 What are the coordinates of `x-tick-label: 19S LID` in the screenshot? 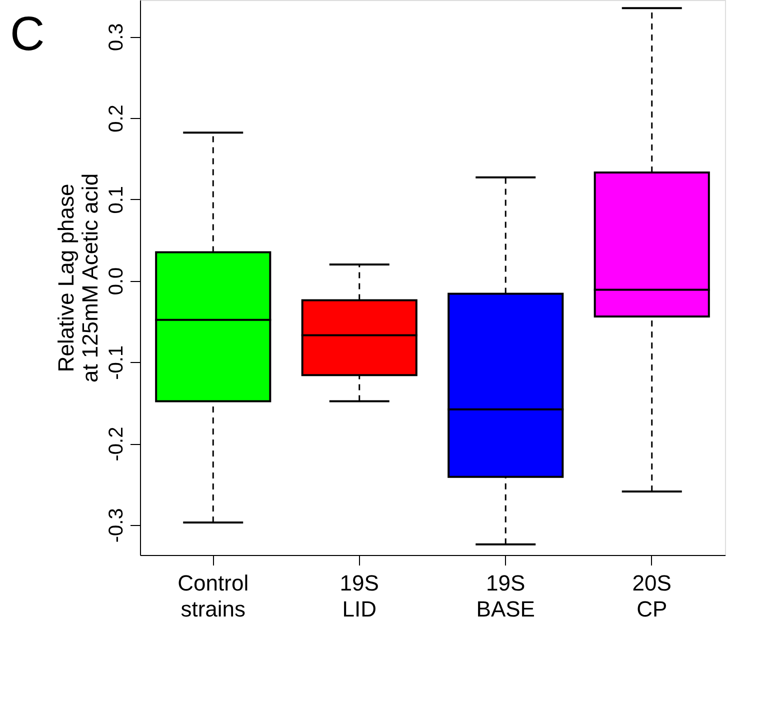 It's located at (359, 596).